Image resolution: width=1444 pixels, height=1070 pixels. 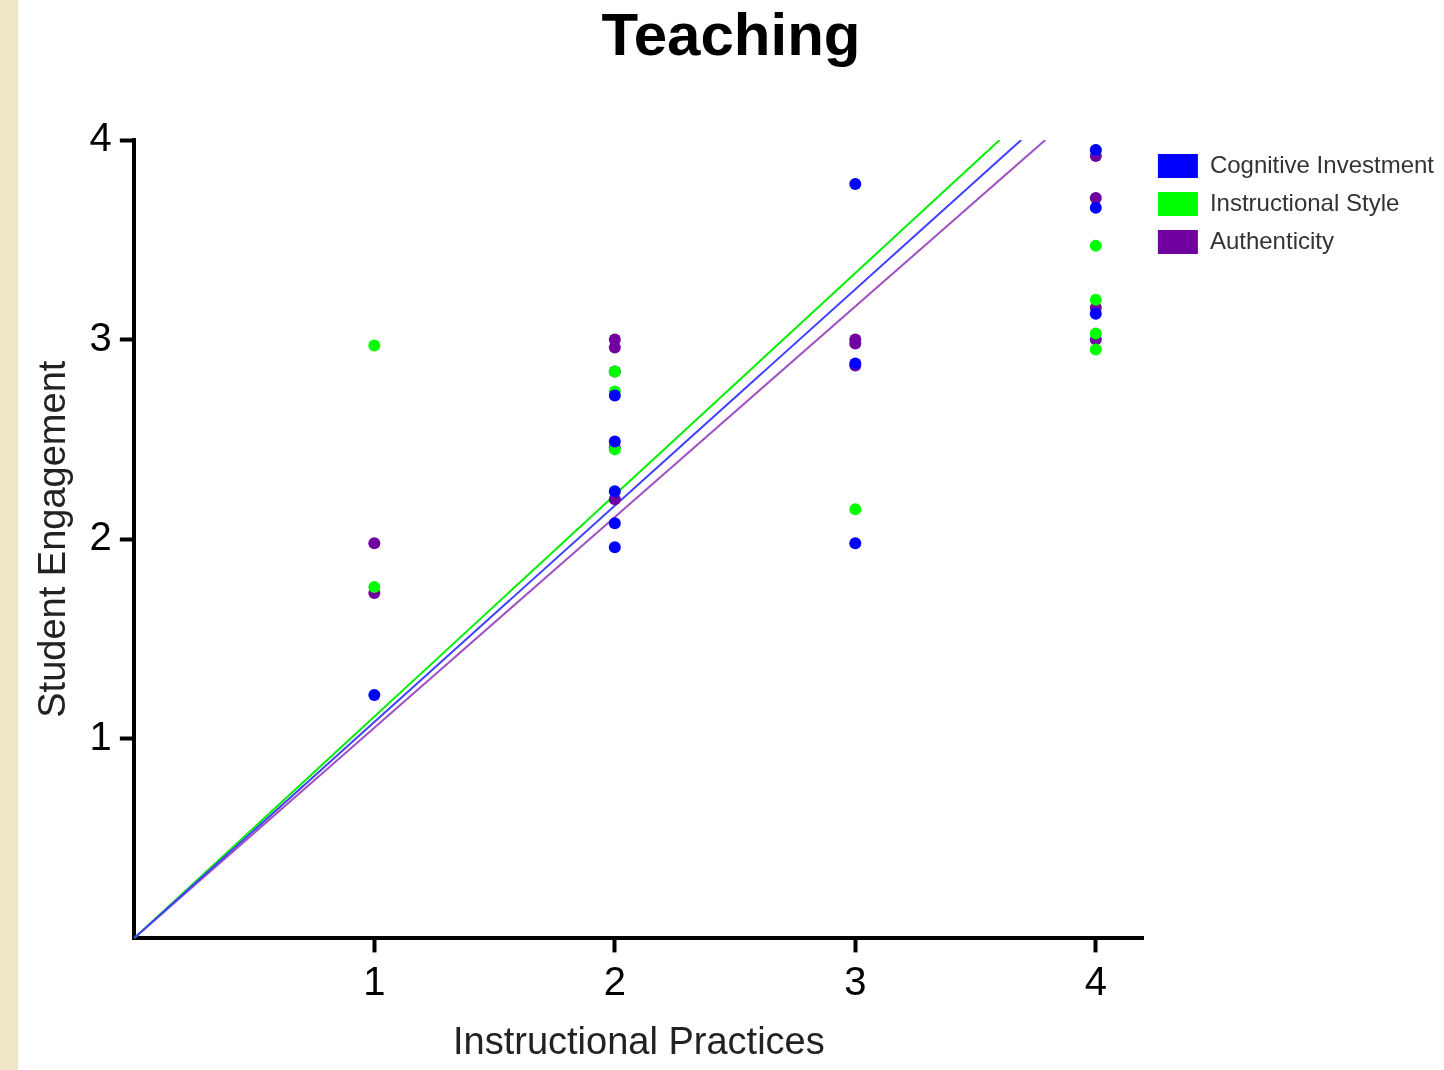 What do you see at coordinates (100, 735) in the screenshot?
I see `y-tick-label: 1` at bounding box center [100, 735].